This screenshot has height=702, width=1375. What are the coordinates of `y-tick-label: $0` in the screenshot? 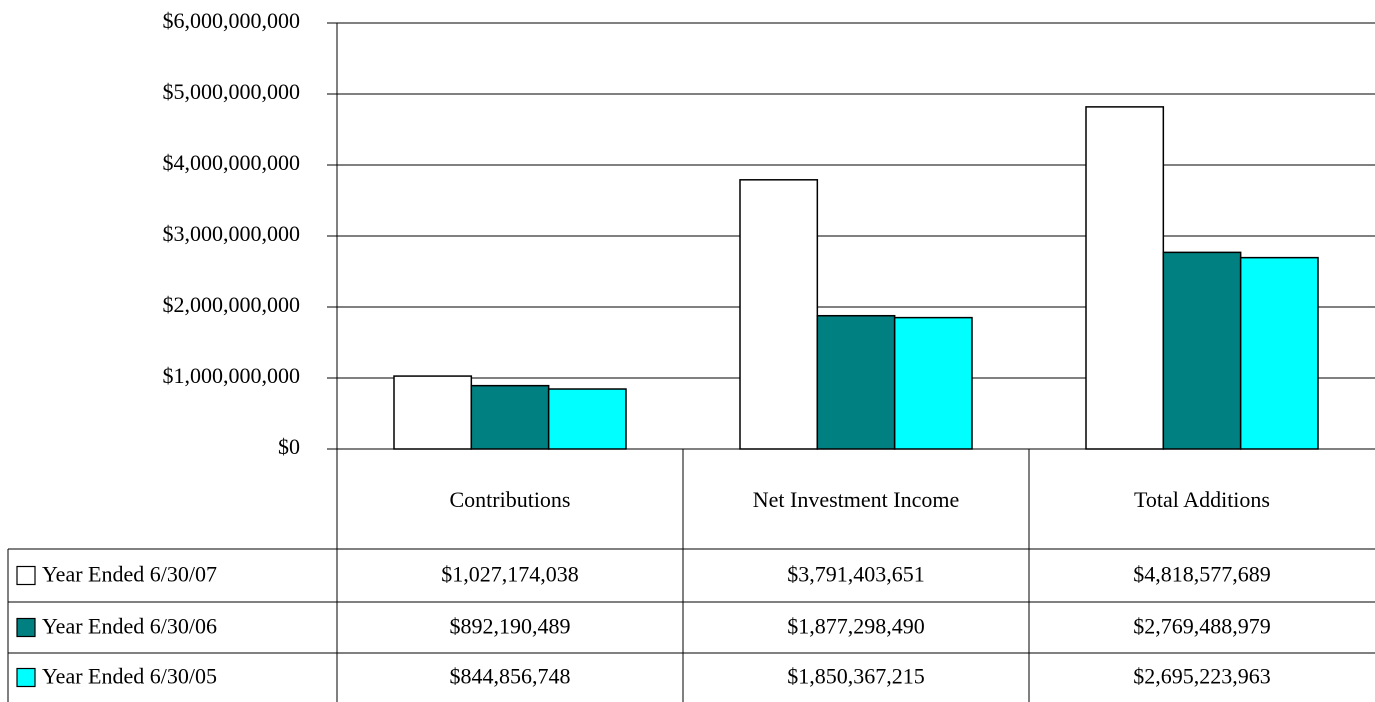 It's located at (289, 446).